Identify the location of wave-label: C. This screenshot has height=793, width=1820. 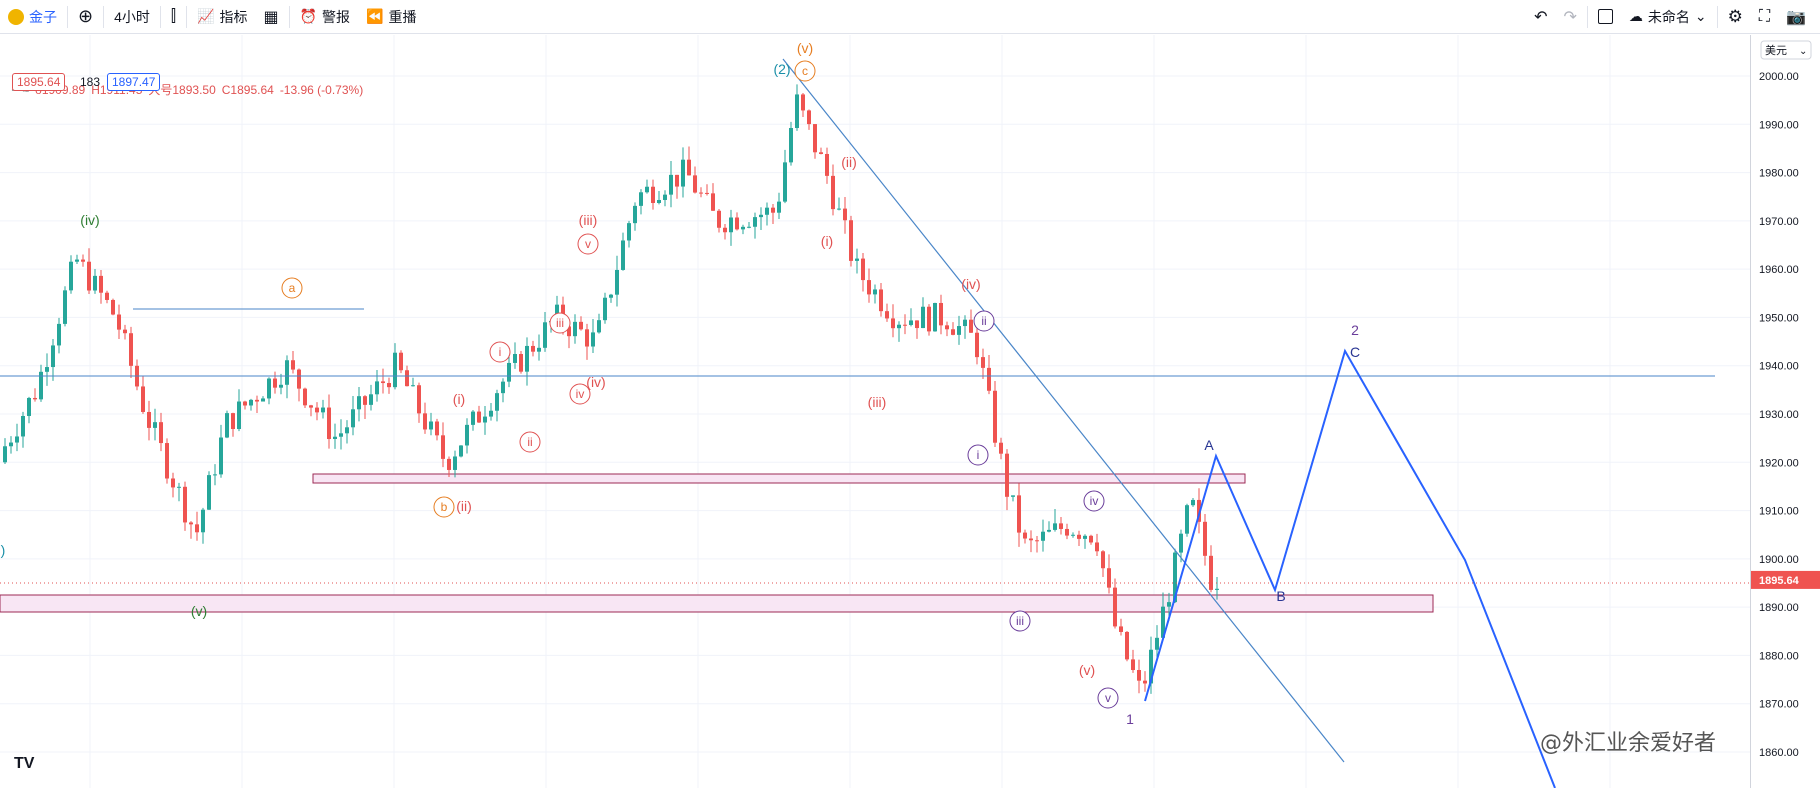
(1355, 352).